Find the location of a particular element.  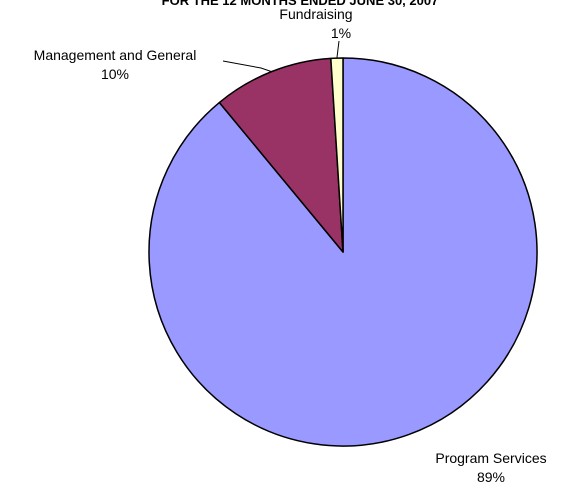

slice-label-management-and-general-name: Management and General is located at coordinates (115, 55).